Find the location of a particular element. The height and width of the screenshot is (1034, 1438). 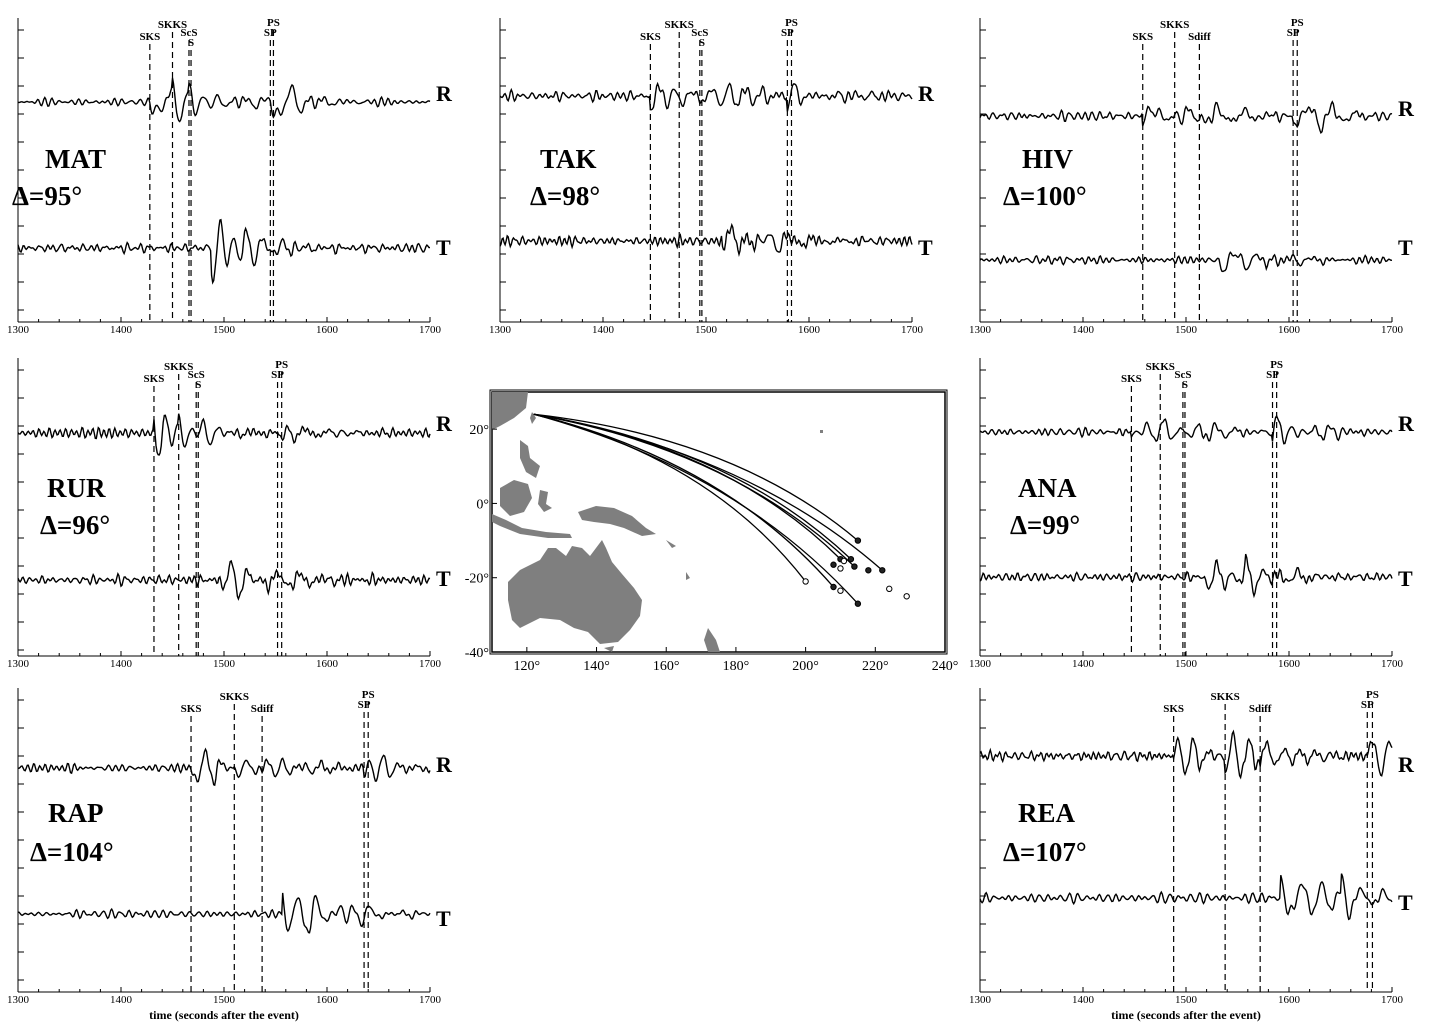

station-name: RUR is located at coordinates (76, 488).